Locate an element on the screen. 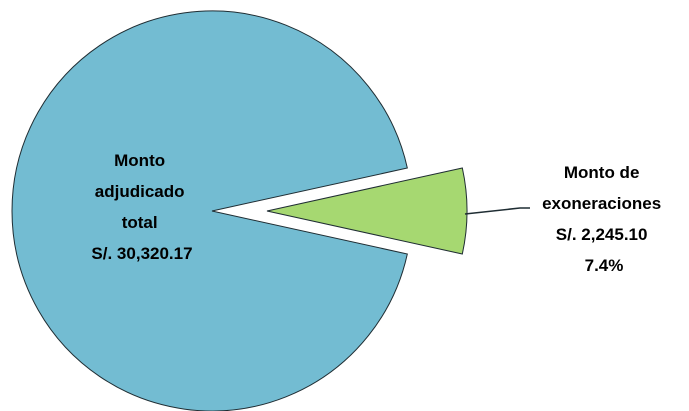  leader-line-exoneraciones is located at coordinates (497, 211).